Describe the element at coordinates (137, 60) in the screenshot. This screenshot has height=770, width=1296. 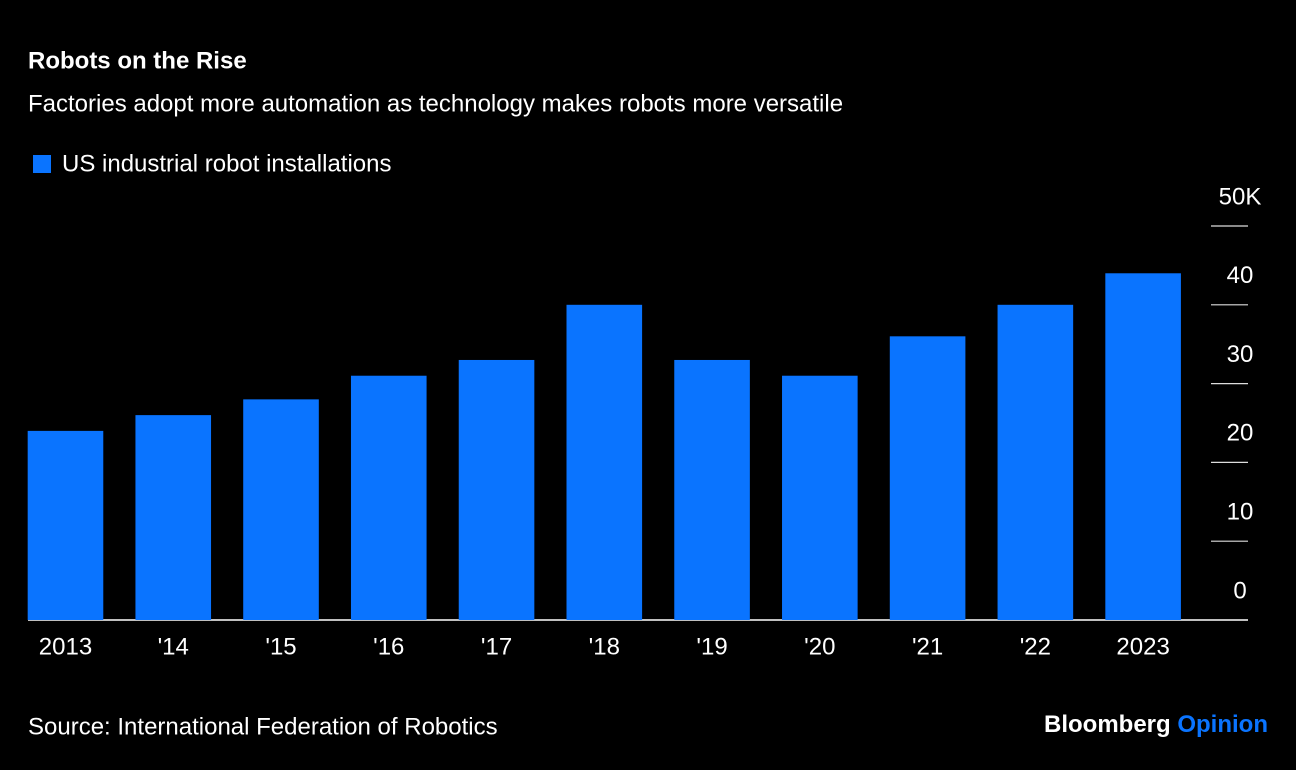
I see `chart-title: Robots on the Rise` at that location.